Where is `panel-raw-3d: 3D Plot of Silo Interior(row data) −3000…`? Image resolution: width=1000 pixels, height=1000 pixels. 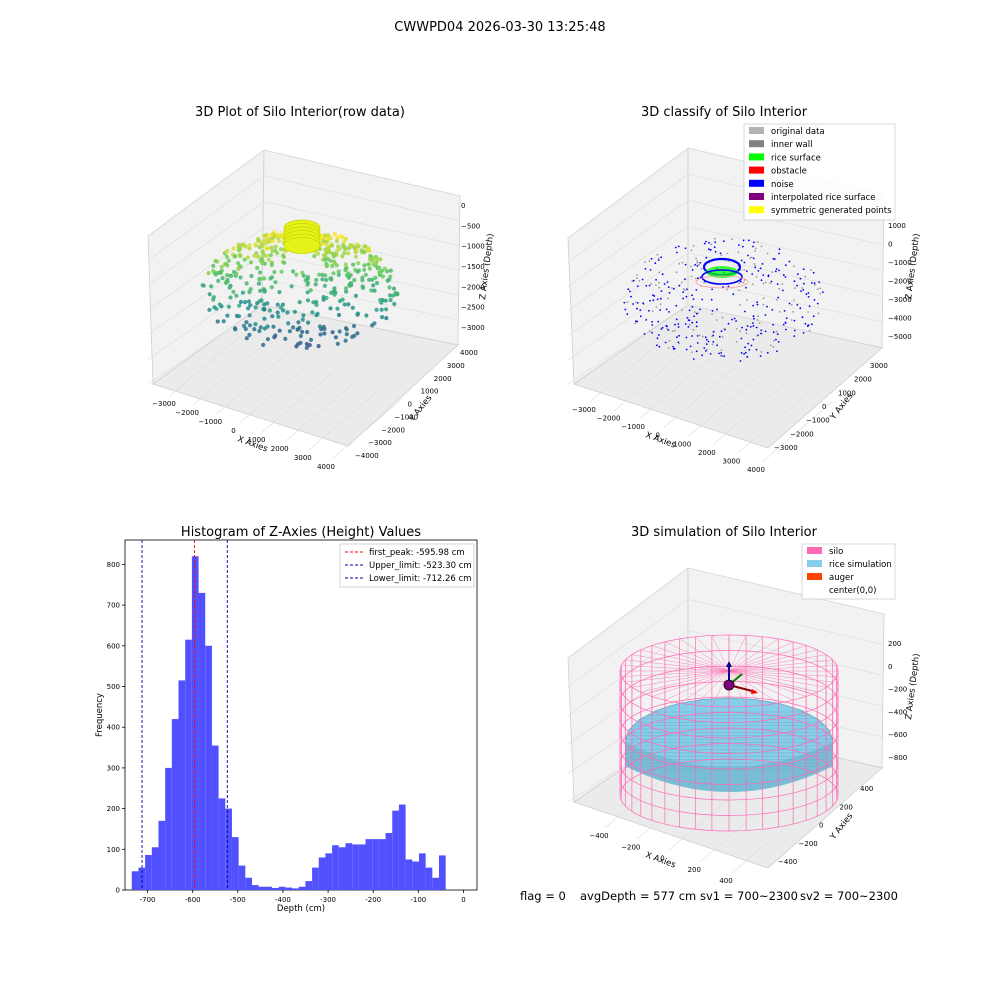
panel-raw-3d: 3D Plot of Silo Interior(row data) −3000… is located at coordinates (321, 288).